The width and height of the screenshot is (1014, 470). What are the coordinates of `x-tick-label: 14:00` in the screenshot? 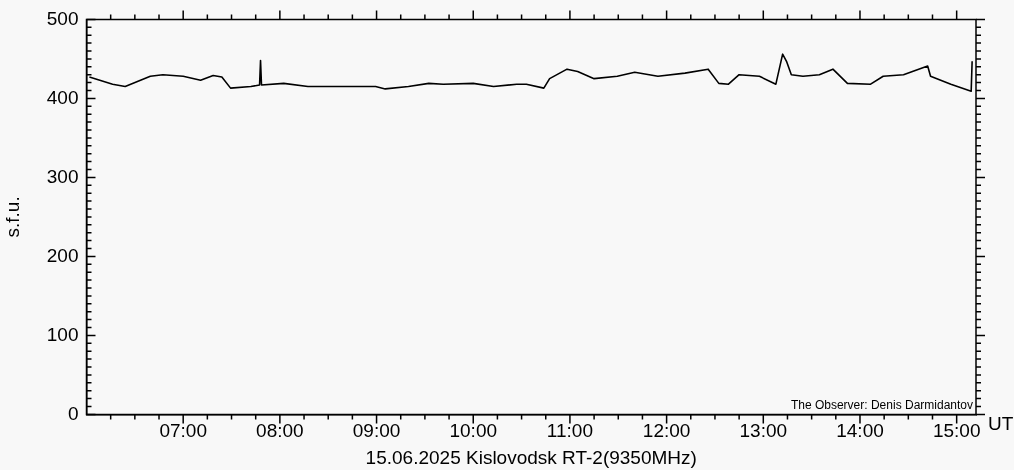 It's located at (860, 431).